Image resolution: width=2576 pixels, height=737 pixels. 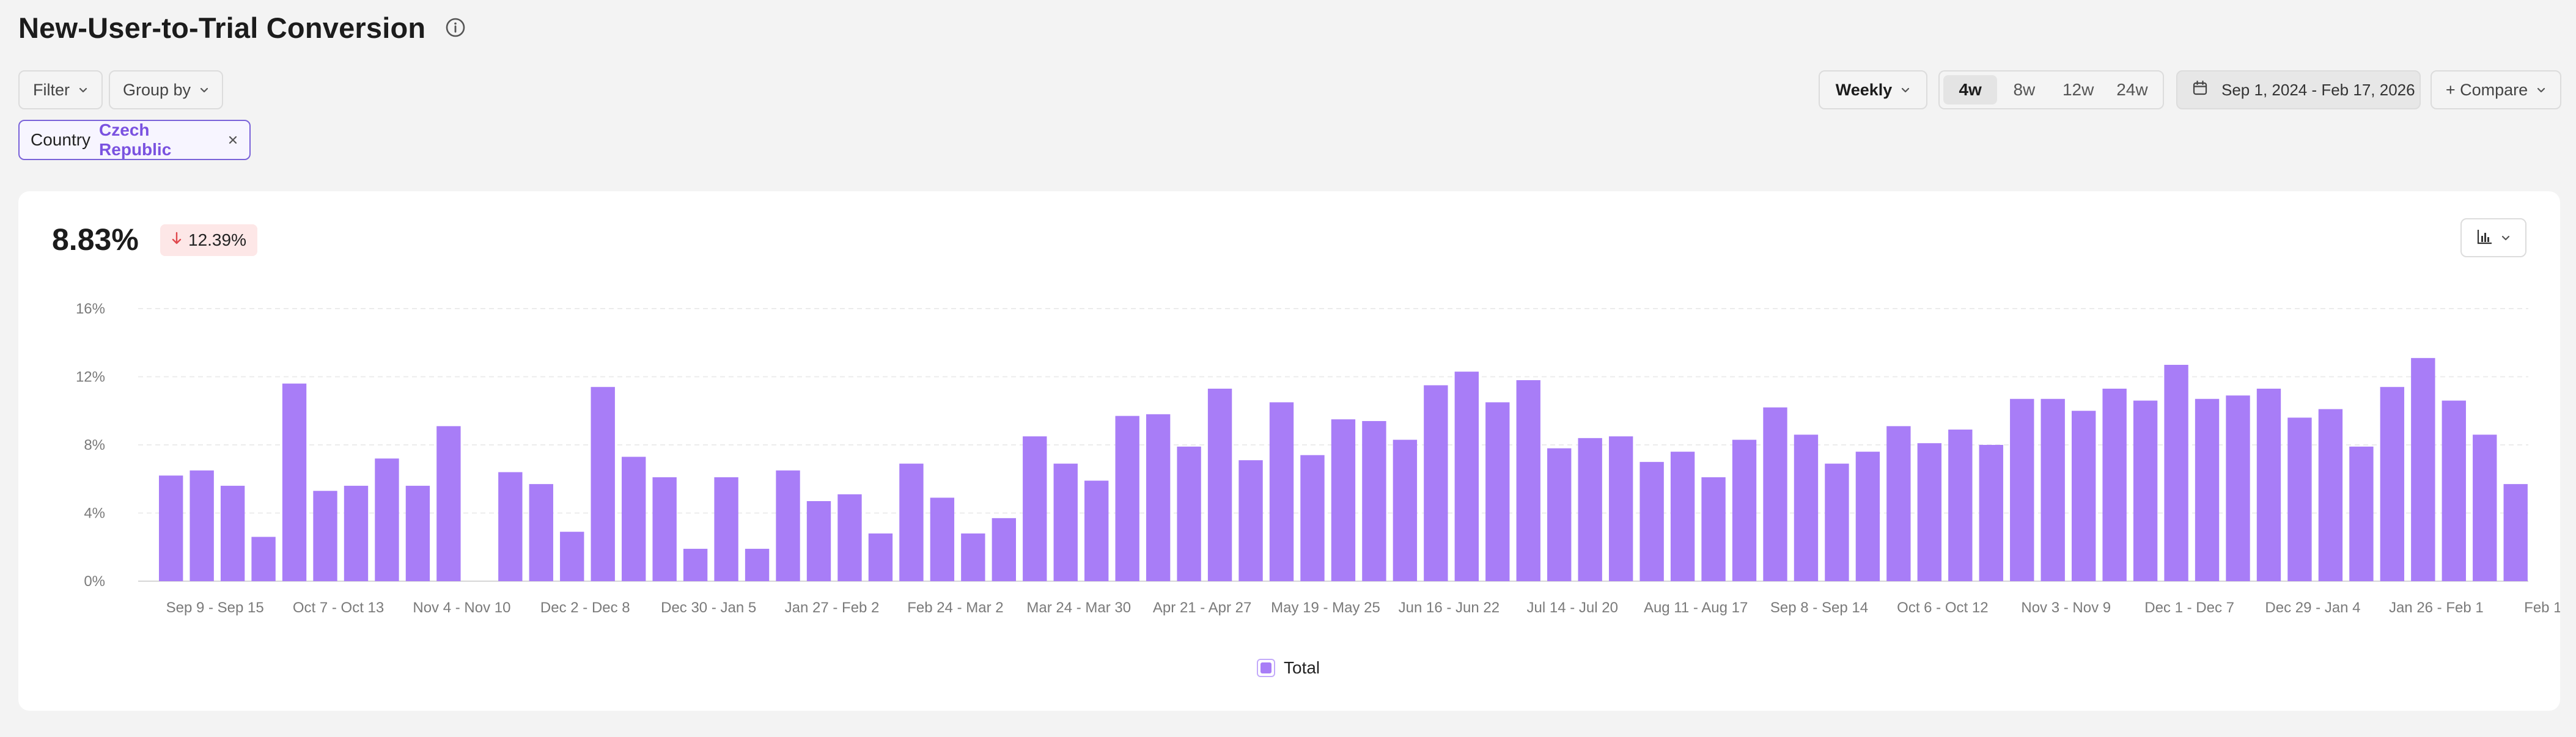 What do you see at coordinates (2496, 90) in the screenshot?
I see `compare-button: + Compare` at bounding box center [2496, 90].